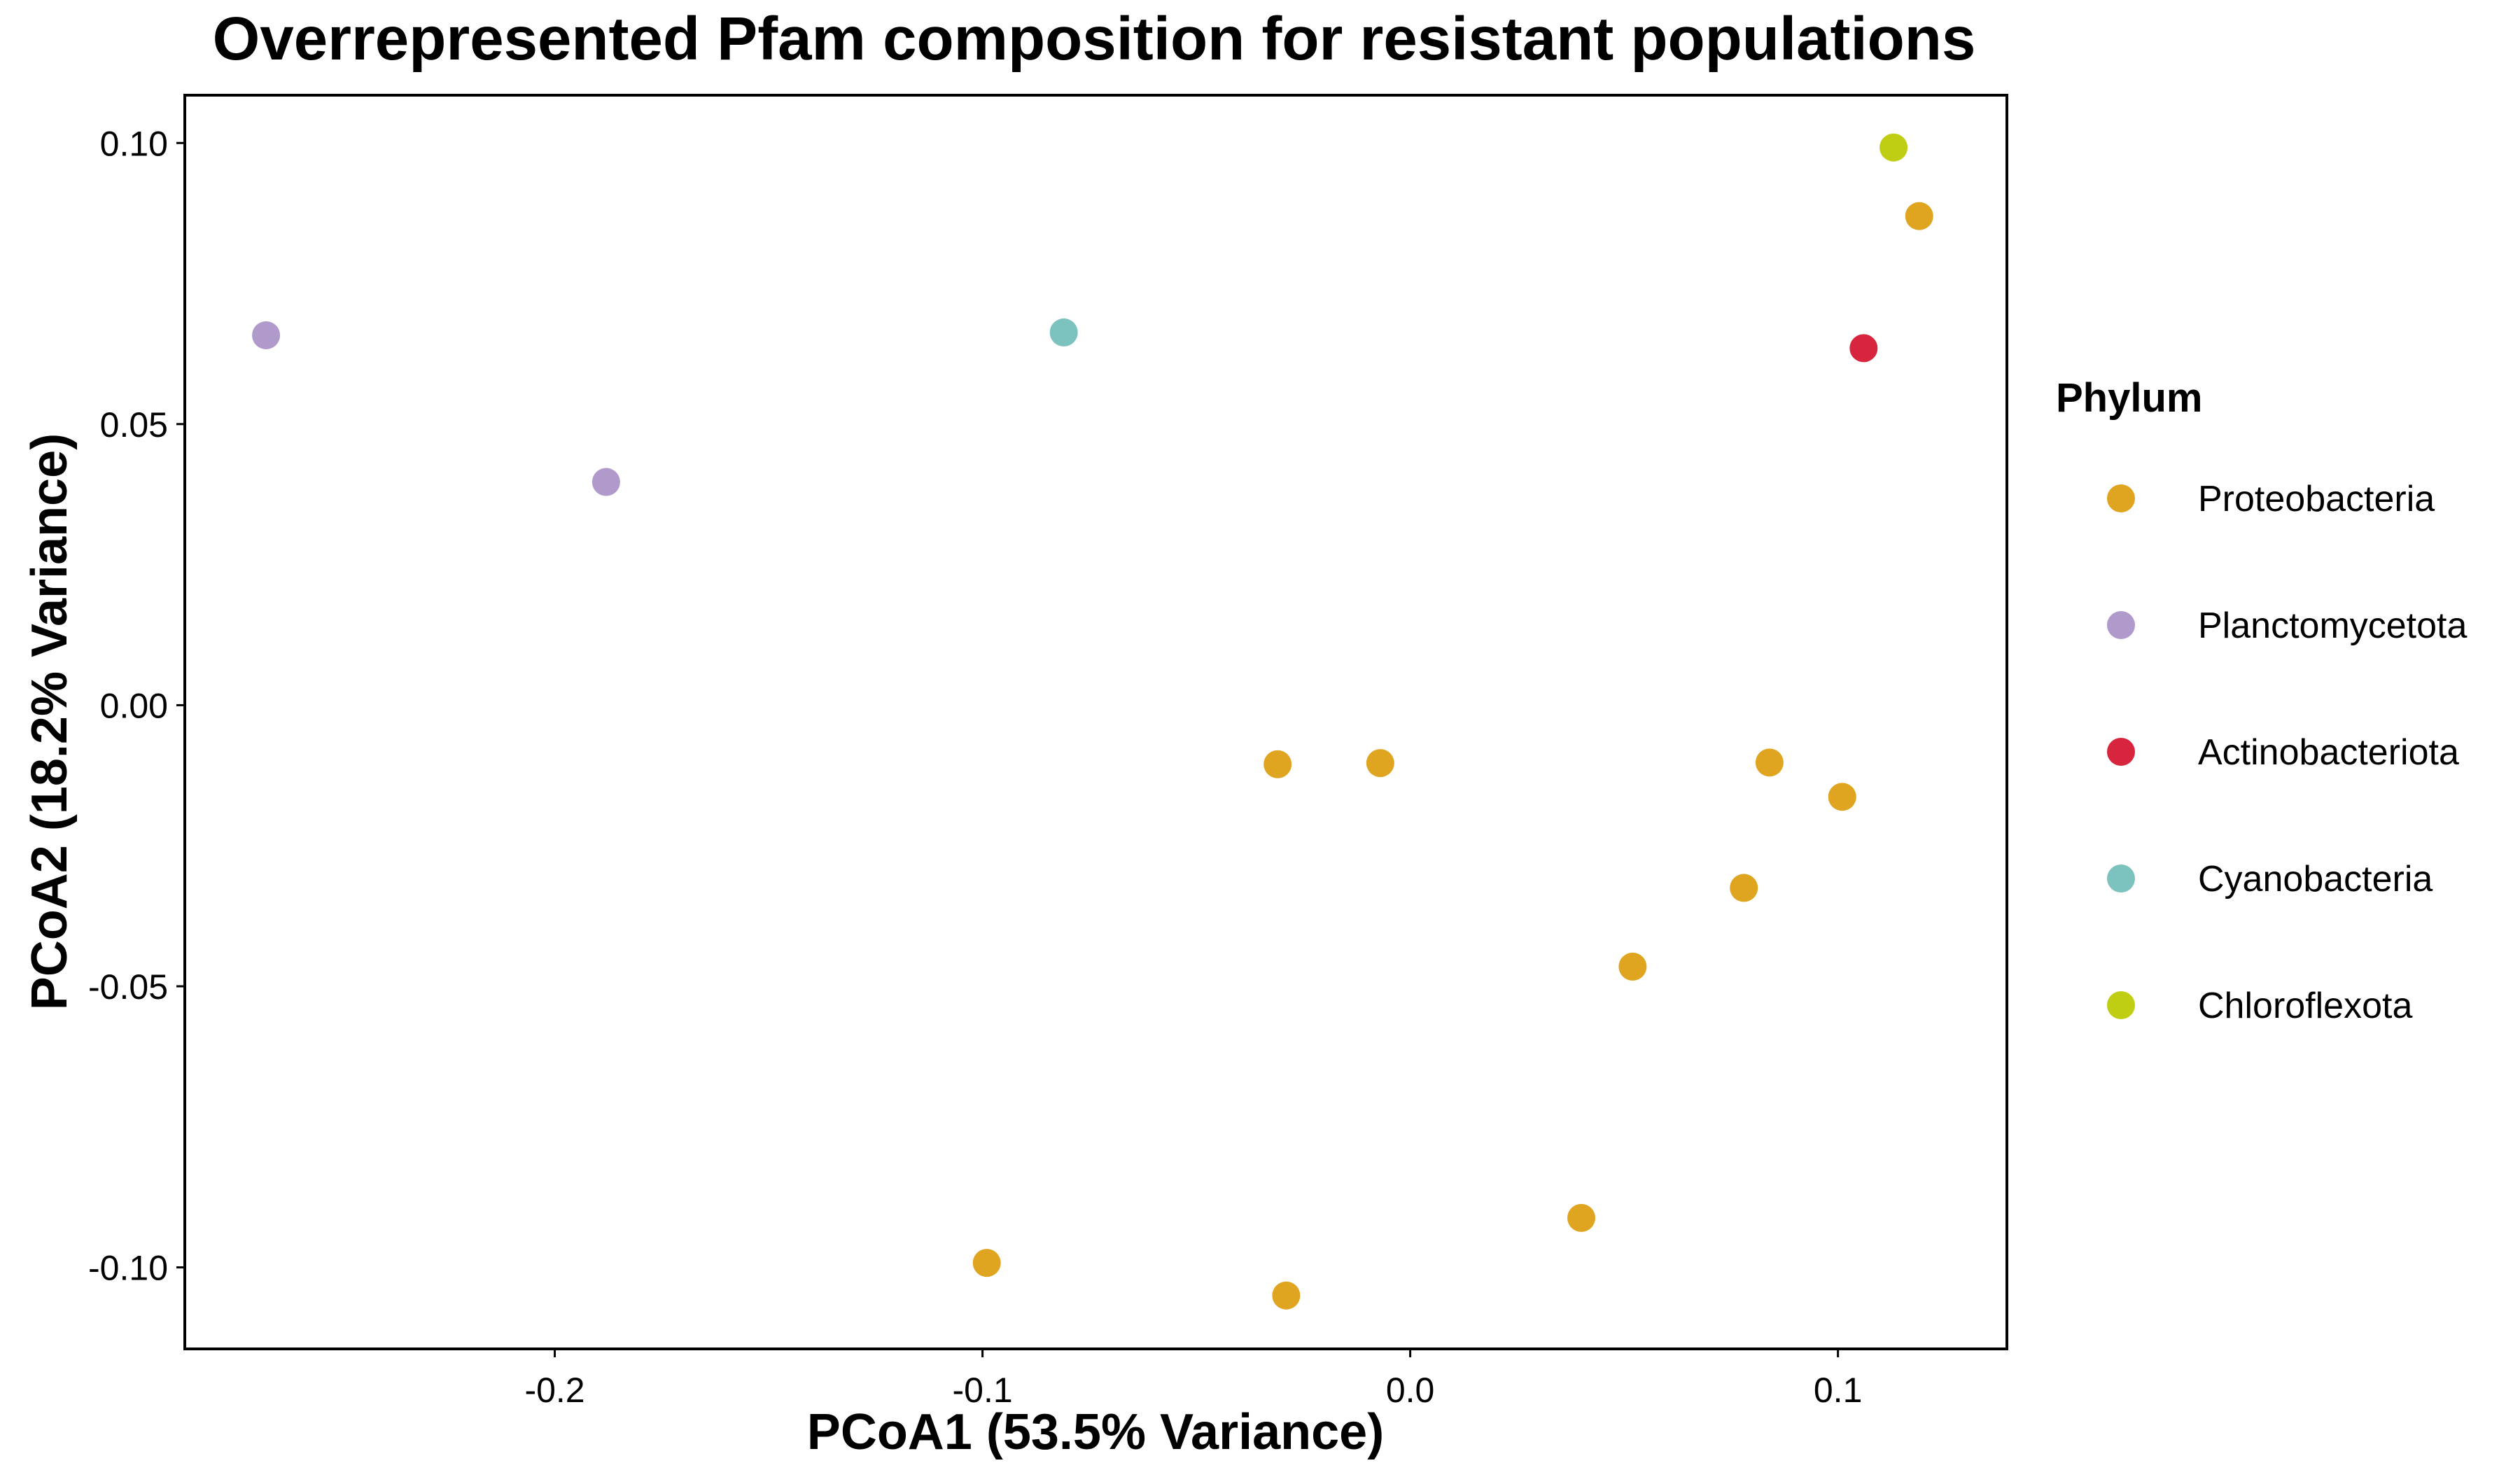 This screenshot has width=2520, height=1470. Describe the element at coordinates (1893, 147) in the screenshot. I see `data-point-chloroflexota` at that location.